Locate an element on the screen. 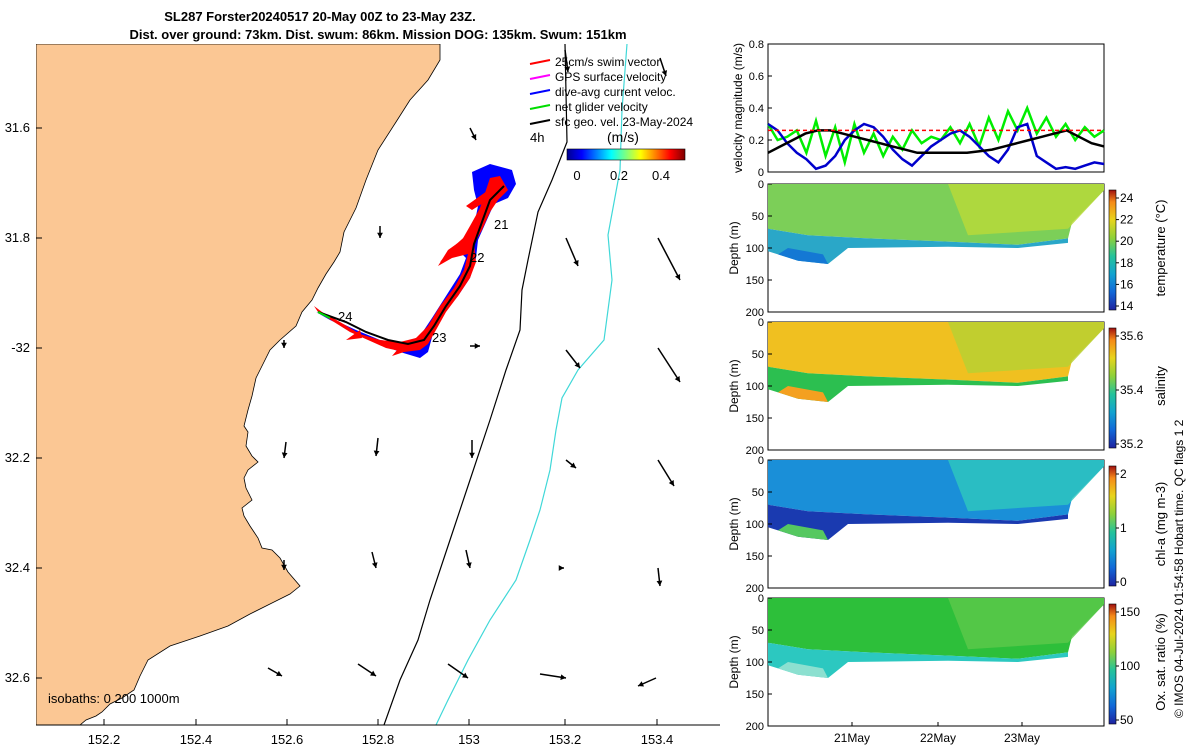 This screenshot has height=750, width=1200. speed-colorbar-ticks: 0 0.2 0.4 is located at coordinates (621, 175).